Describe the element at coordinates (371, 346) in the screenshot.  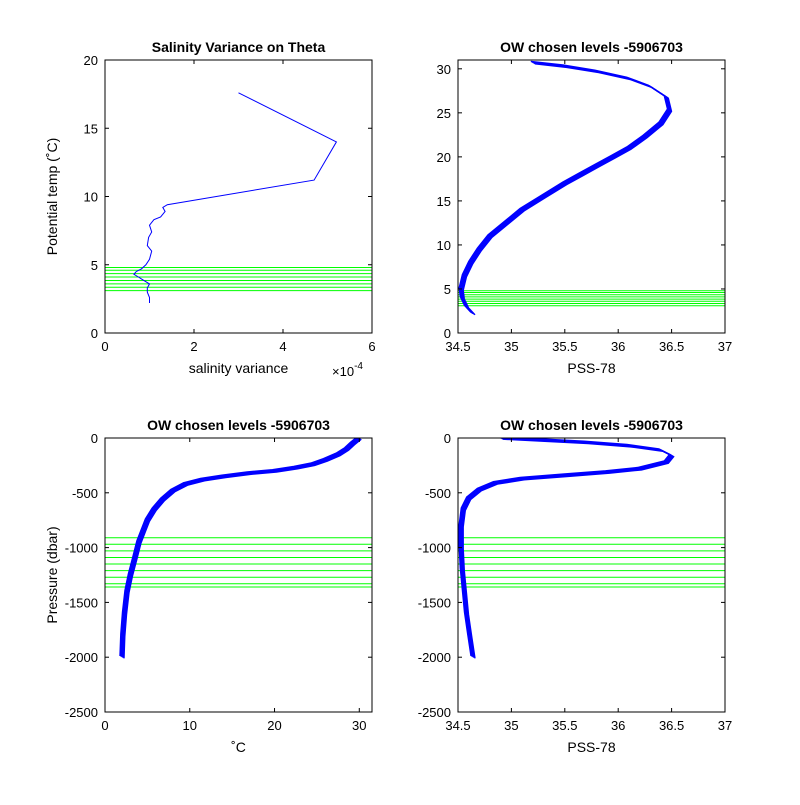
I see `x-tick-label: 6` at that location.